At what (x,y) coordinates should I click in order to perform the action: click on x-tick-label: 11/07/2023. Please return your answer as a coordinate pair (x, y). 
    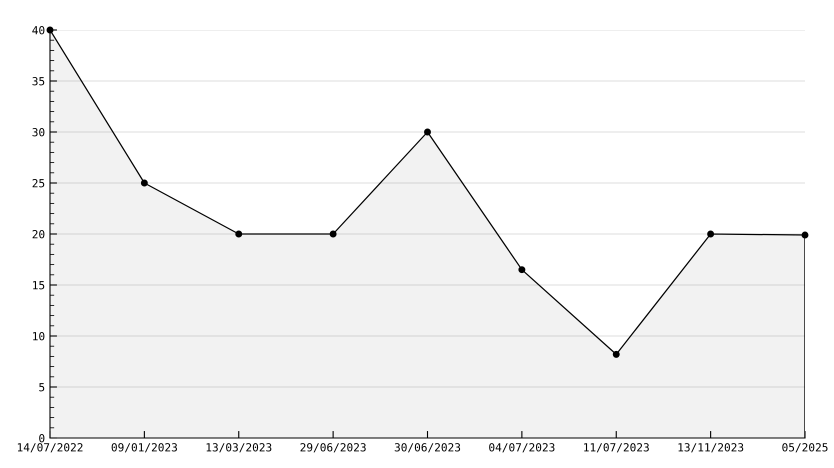
    Looking at the image, I should click on (616, 447).